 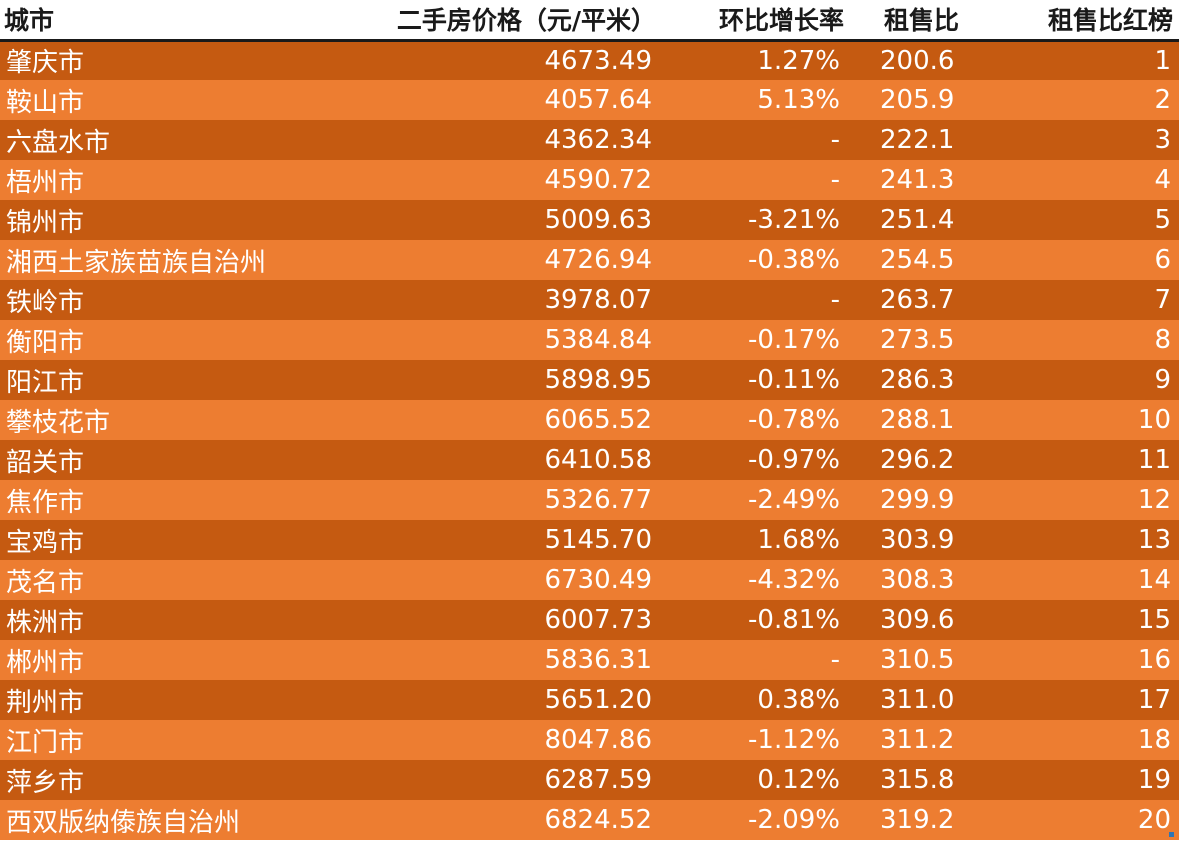 I want to click on cell-rank: 14, so click(x=1154, y=580).